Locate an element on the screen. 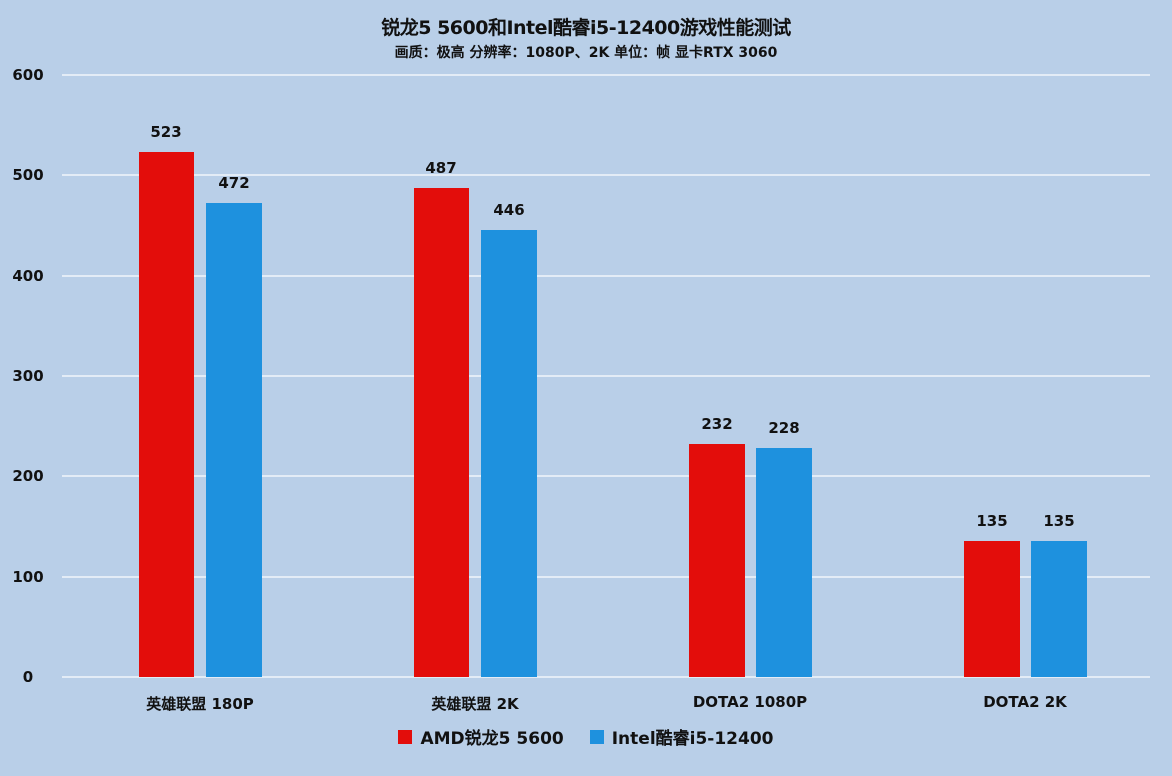 This screenshot has height=776, width=1172. x-category-label: 英雄联盟 180P is located at coordinates (200, 704).